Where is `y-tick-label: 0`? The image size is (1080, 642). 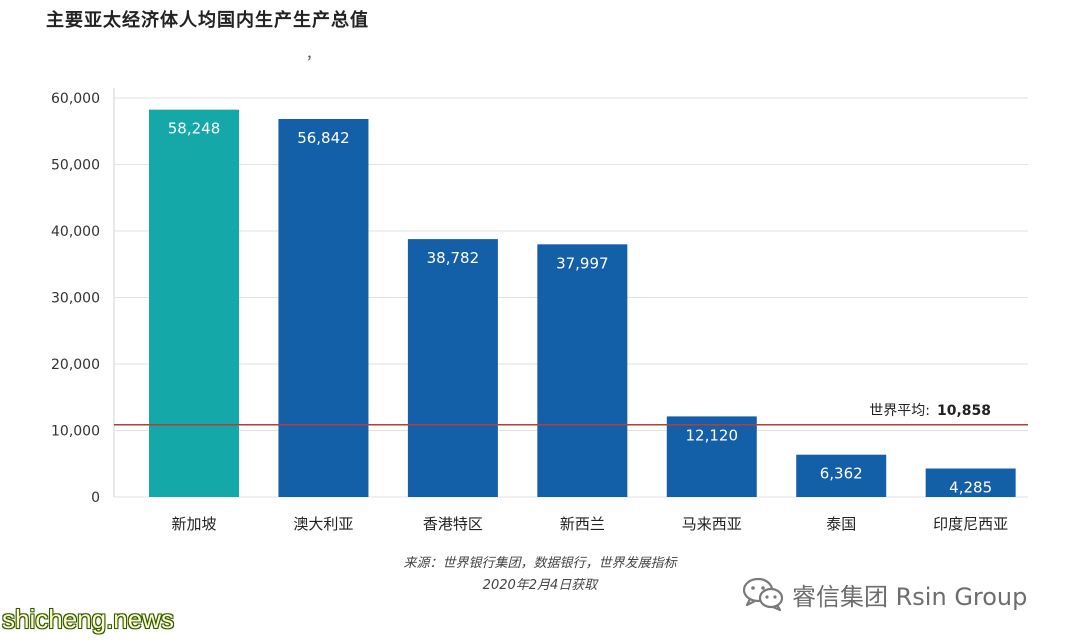 y-tick-label: 0 is located at coordinates (95, 498).